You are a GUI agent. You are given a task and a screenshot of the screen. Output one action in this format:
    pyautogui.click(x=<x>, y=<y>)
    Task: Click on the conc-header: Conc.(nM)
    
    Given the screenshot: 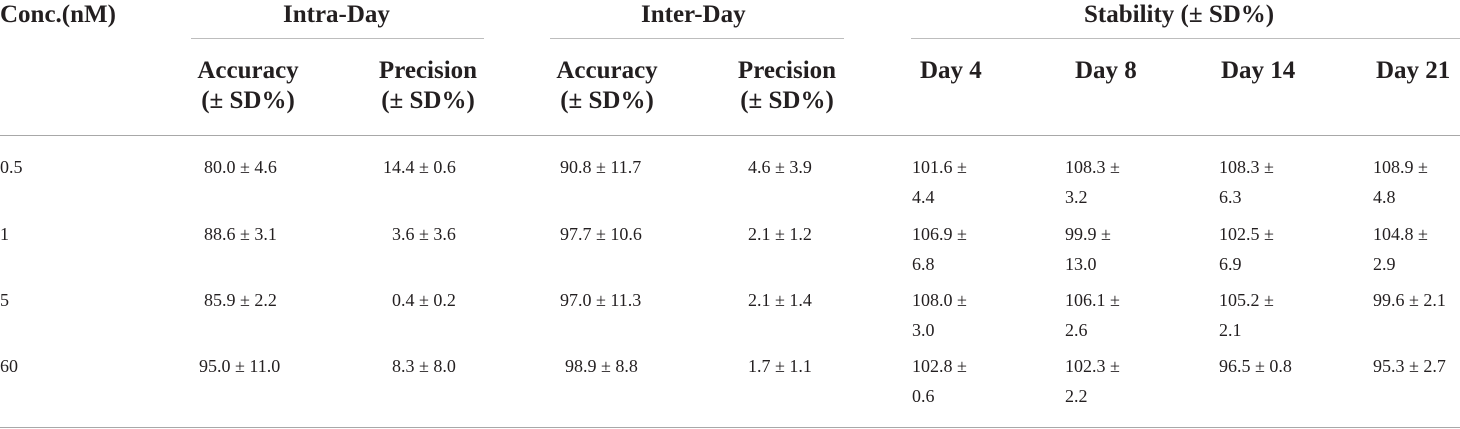 What is the action you would take?
    pyautogui.click(x=58, y=14)
    